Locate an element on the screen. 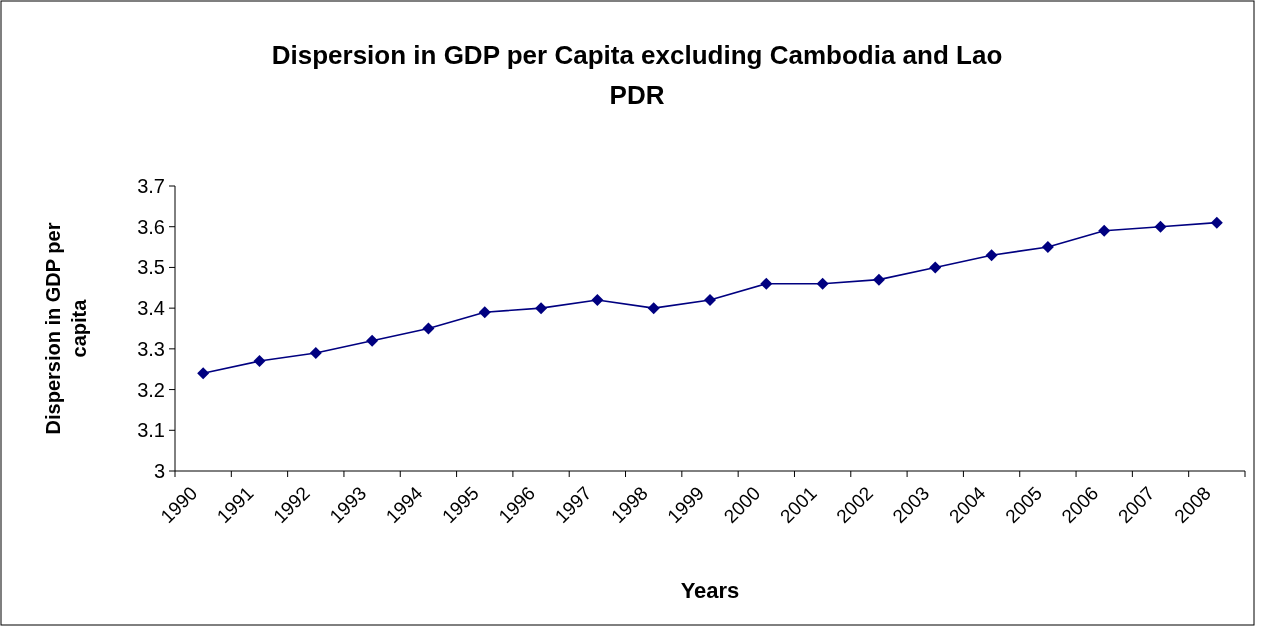 Image resolution: width=1265 pixels, height=634 pixels. chart-title: Dispersion in GDP per Capita excluding Cambodia and Lao PDR is located at coordinates (637, 75).